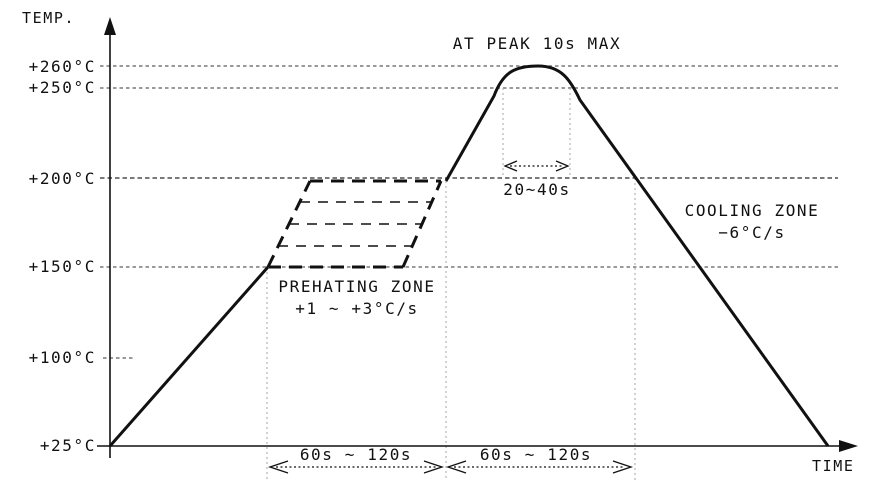 The width and height of the screenshot is (885, 489). What do you see at coordinates (537, 189) in the screenshot?
I see `peak-duration-label: 20~40s` at bounding box center [537, 189].